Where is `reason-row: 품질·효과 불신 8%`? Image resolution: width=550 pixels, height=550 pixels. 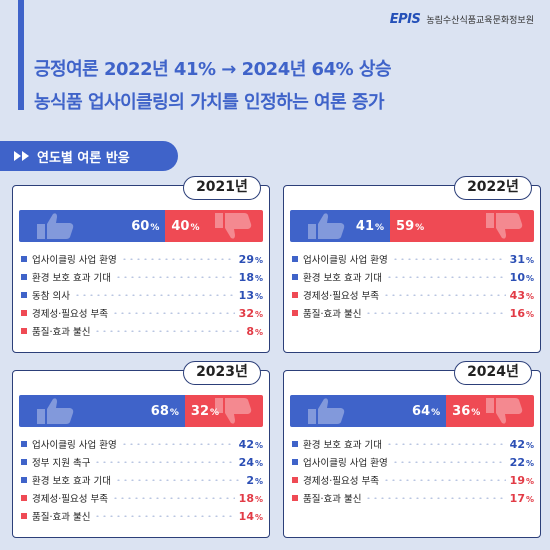
reason-row: 품질·효과 불신 8% is located at coordinates (142, 331).